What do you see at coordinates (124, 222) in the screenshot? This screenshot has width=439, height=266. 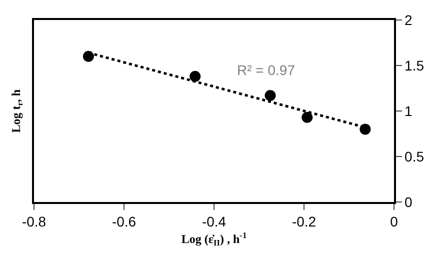 I see `x-tick-label: -0.6` at bounding box center [124, 222].